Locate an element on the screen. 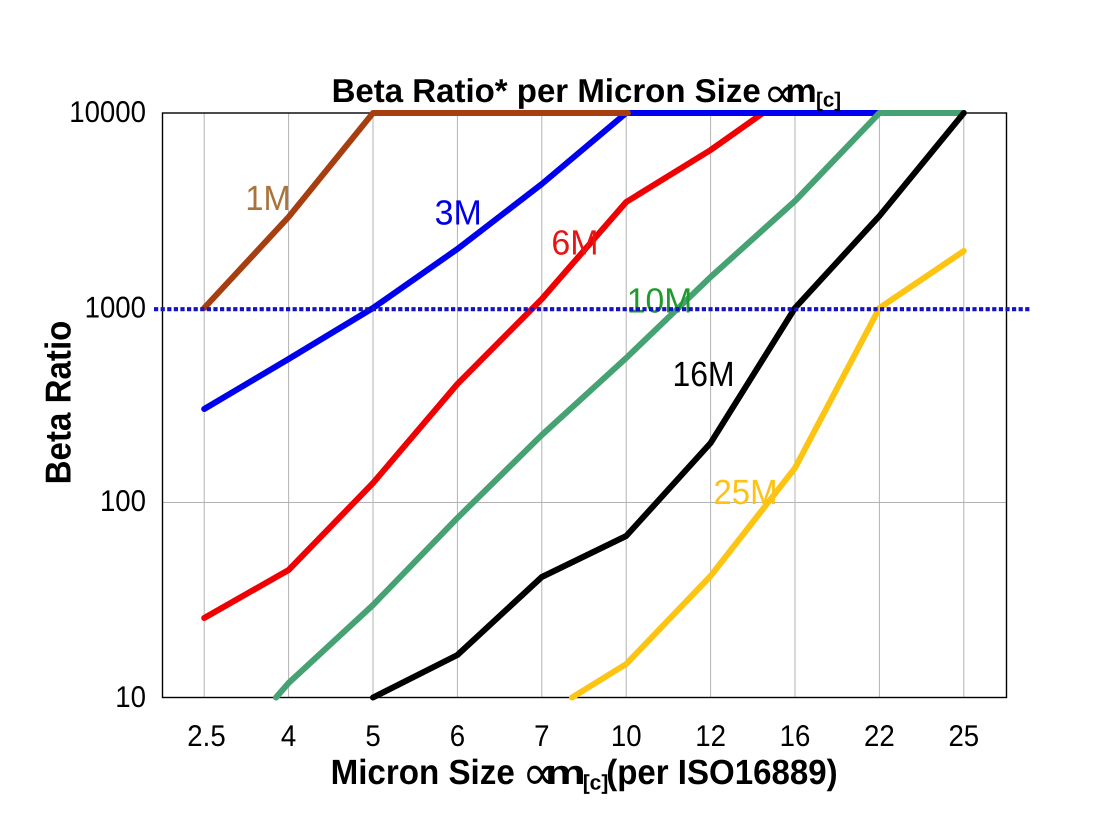 The image size is (1104, 824). svg-text: 10M is located at coordinates (659, 301).